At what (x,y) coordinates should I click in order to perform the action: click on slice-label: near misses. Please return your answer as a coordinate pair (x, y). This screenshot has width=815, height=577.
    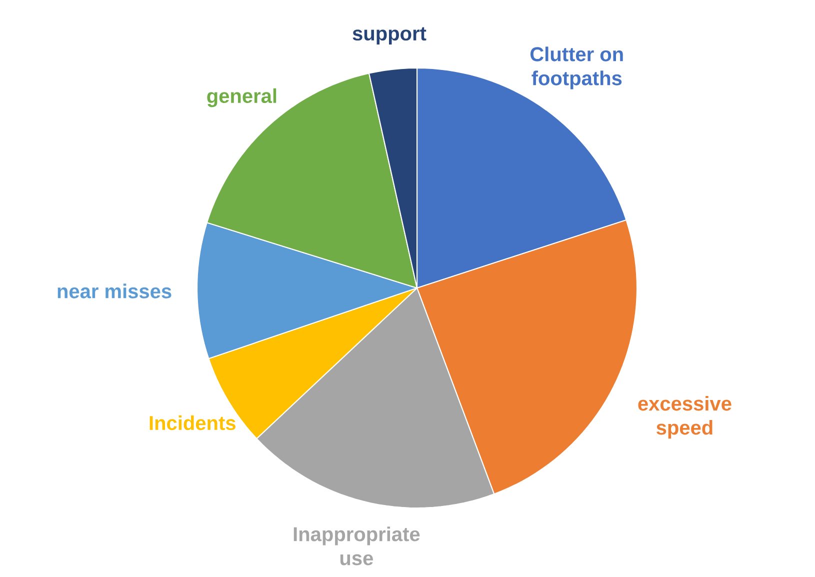
    Looking at the image, I should click on (115, 291).